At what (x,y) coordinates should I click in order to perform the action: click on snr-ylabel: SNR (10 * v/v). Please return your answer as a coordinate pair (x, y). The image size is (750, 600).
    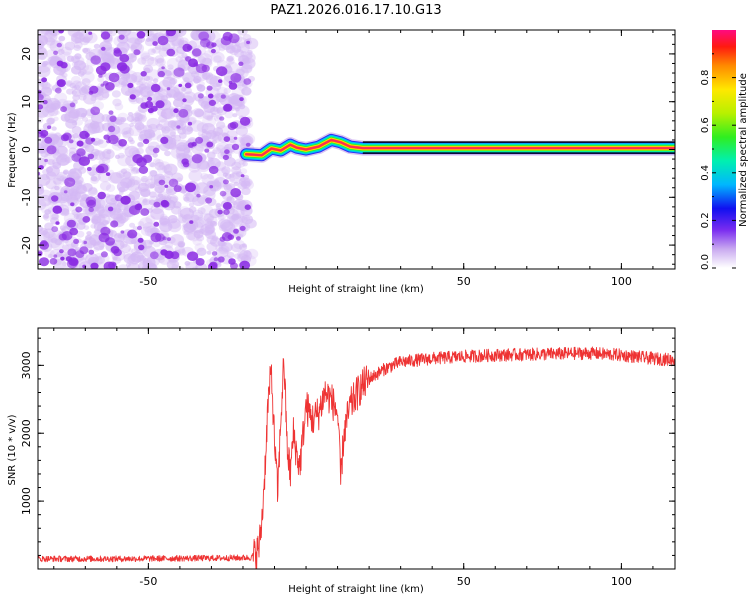
    Looking at the image, I should click on (12, 449).